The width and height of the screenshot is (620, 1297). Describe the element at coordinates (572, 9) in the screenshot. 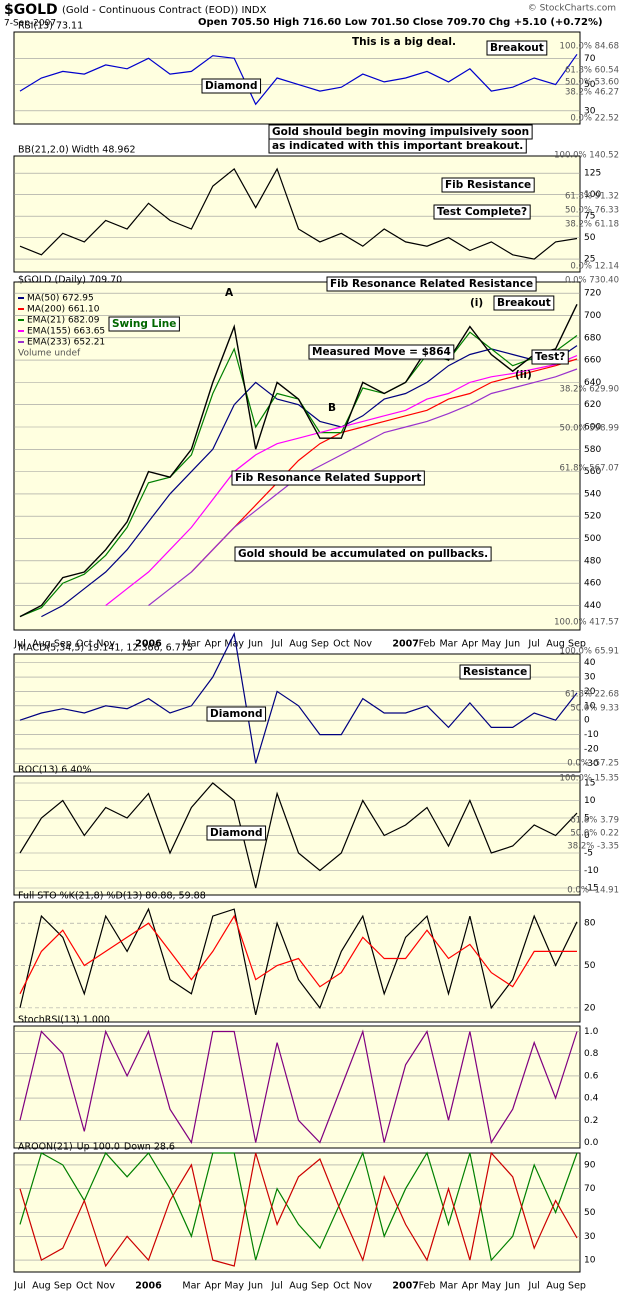

I see `source: © StockCharts.com` at that location.